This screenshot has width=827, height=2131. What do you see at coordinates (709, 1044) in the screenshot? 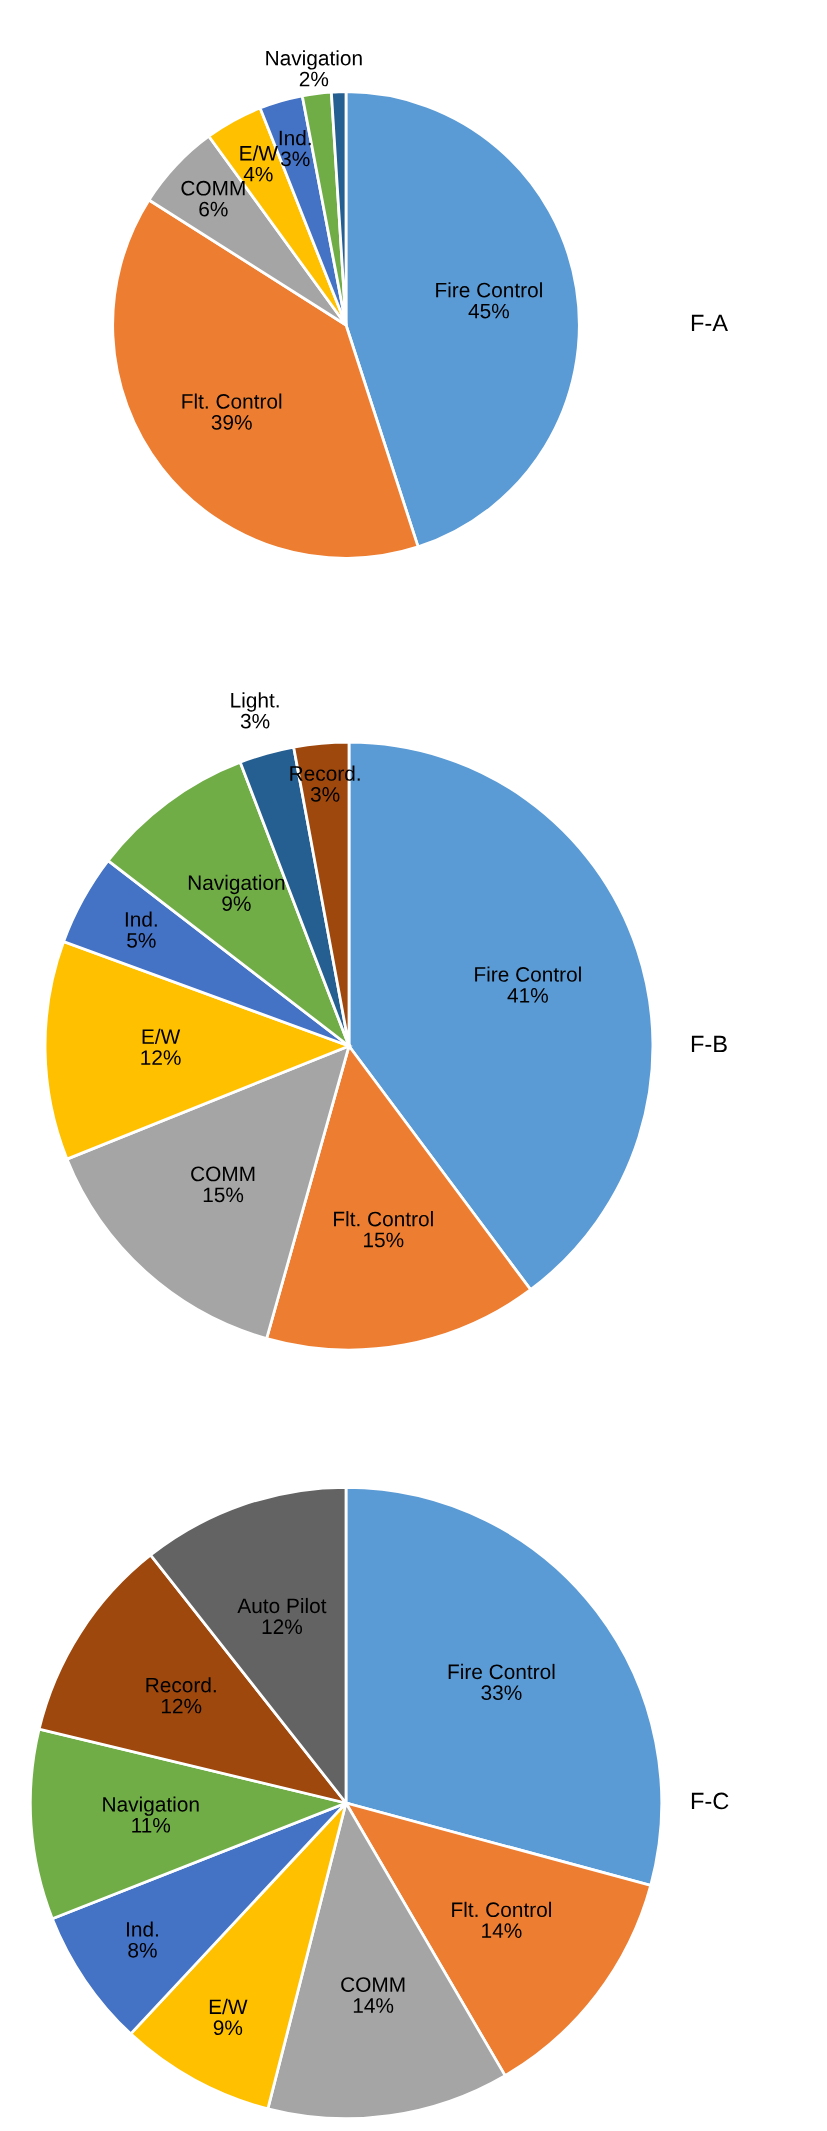
I see `text: F-B` at bounding box center [709, 1044].